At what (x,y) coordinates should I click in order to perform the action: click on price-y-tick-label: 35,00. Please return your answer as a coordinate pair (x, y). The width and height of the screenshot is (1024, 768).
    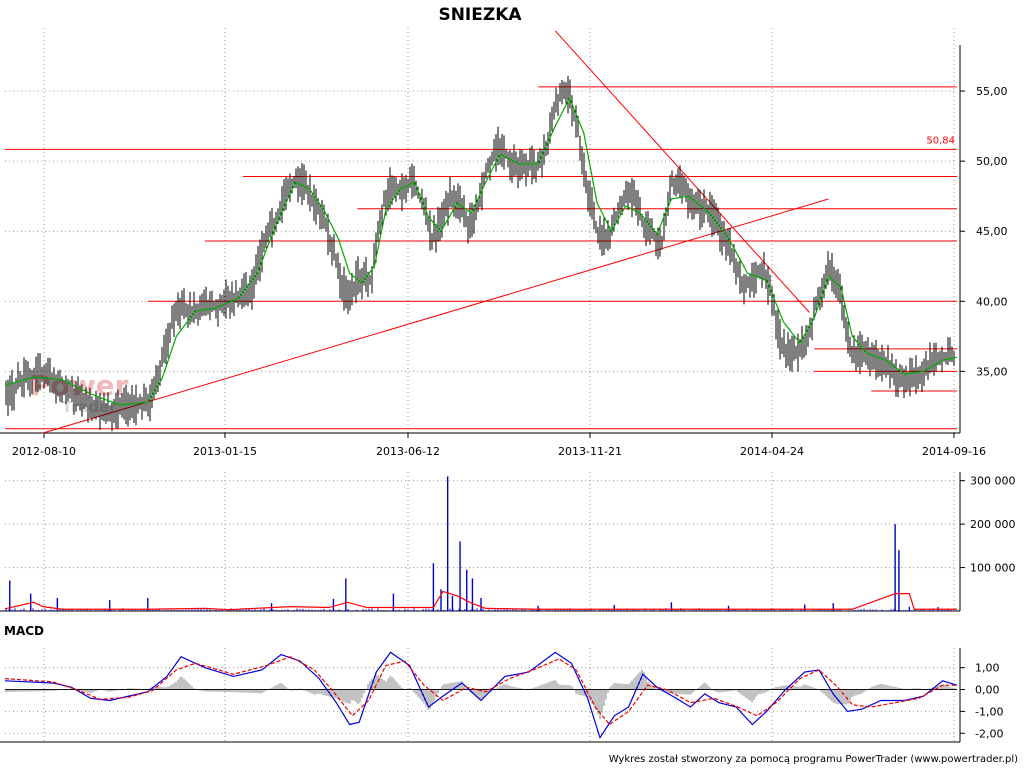
    Looking at the image, I should click on (992, 371).